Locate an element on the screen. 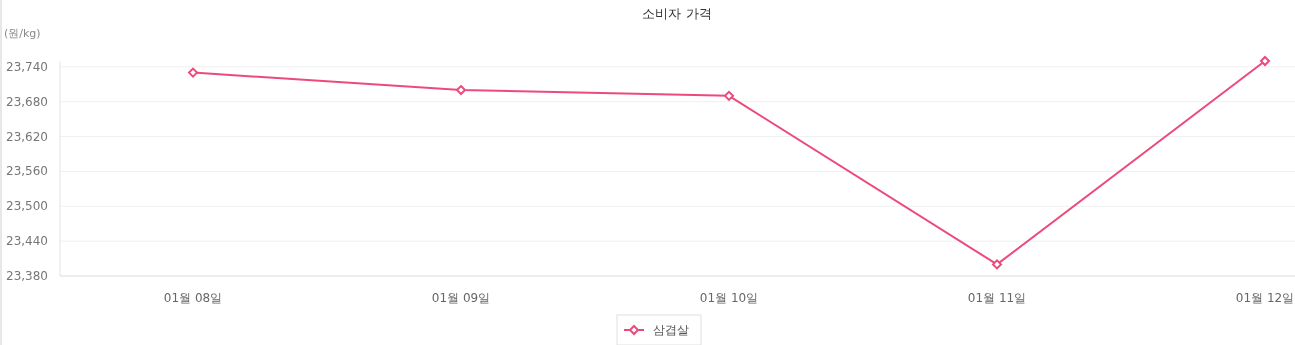 The image size is (1295, 345). x-tick-label: 01월 11일 is located at coordinates (997, 298).